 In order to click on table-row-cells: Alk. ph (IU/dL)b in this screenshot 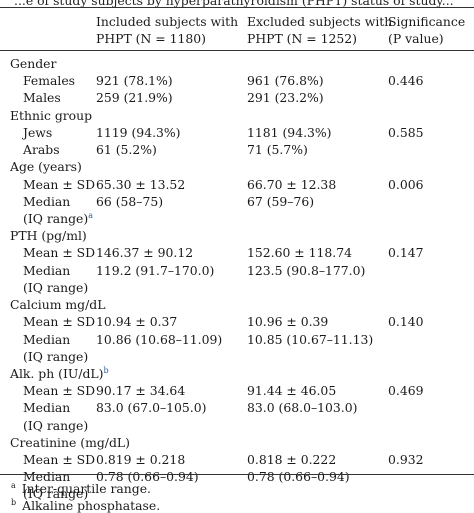, I will do `click(237, 373)`.